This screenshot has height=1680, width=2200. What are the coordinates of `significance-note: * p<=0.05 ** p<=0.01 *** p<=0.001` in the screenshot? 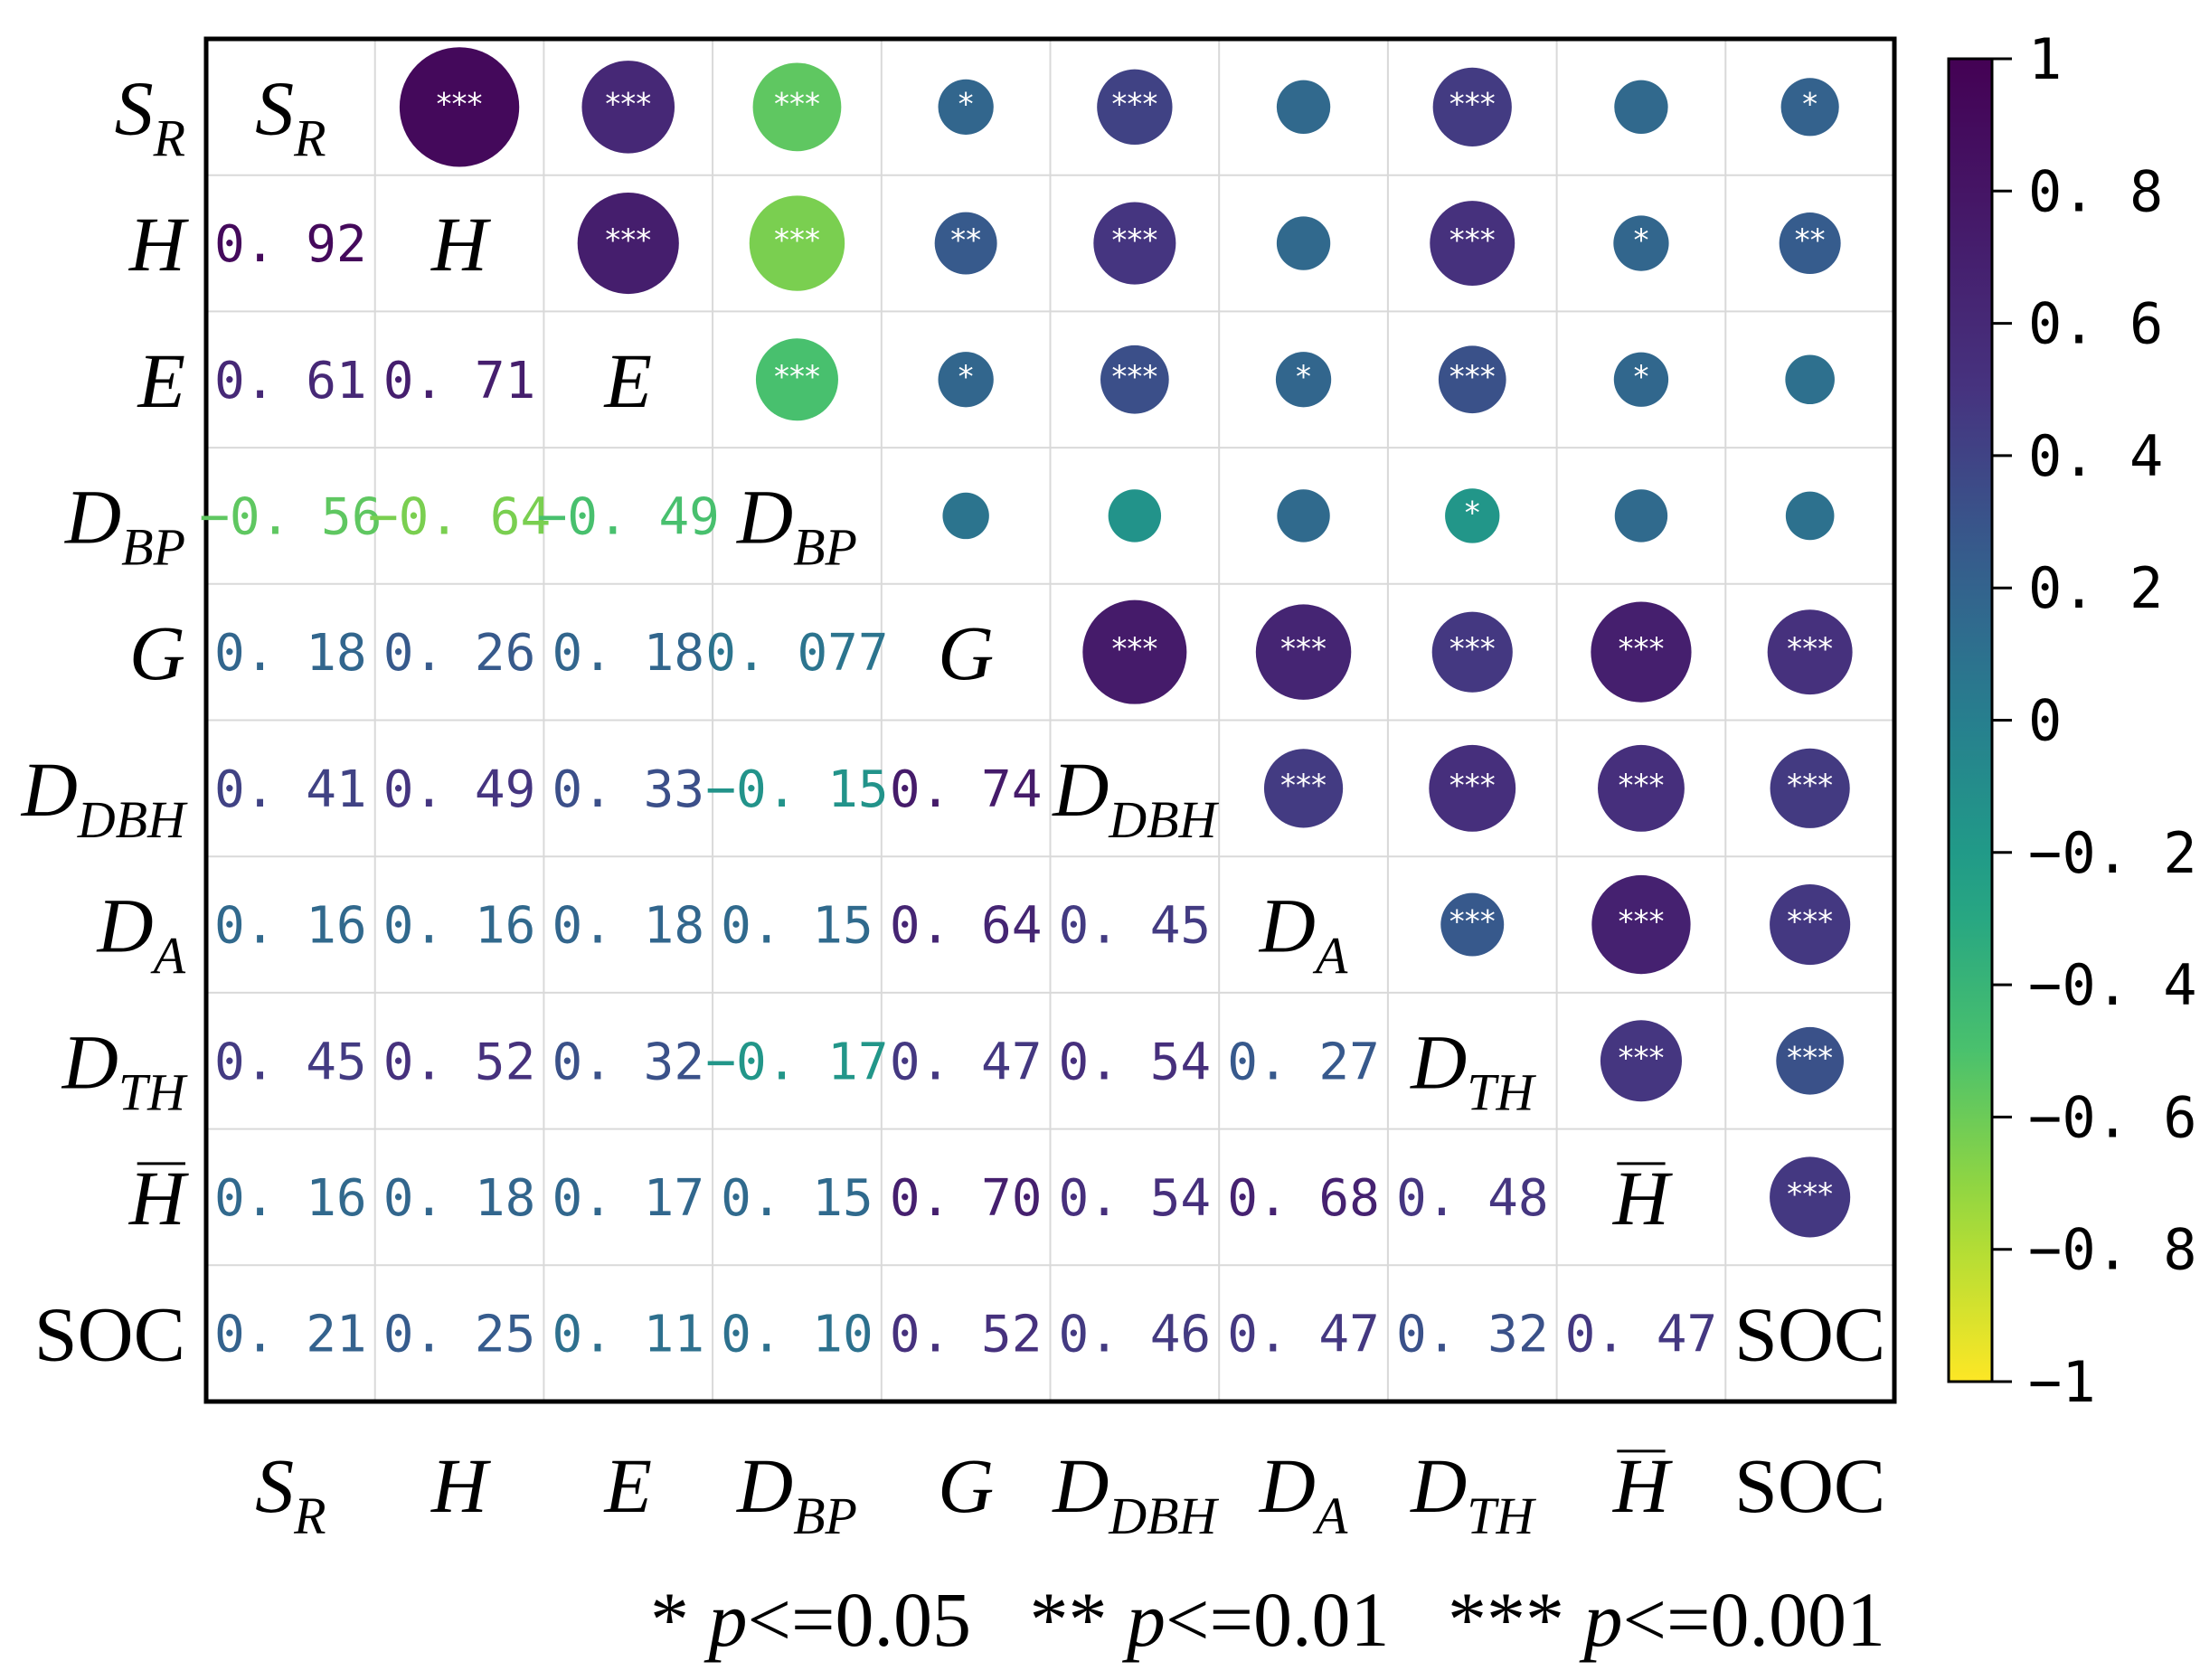 It's located at (1267, 1619).